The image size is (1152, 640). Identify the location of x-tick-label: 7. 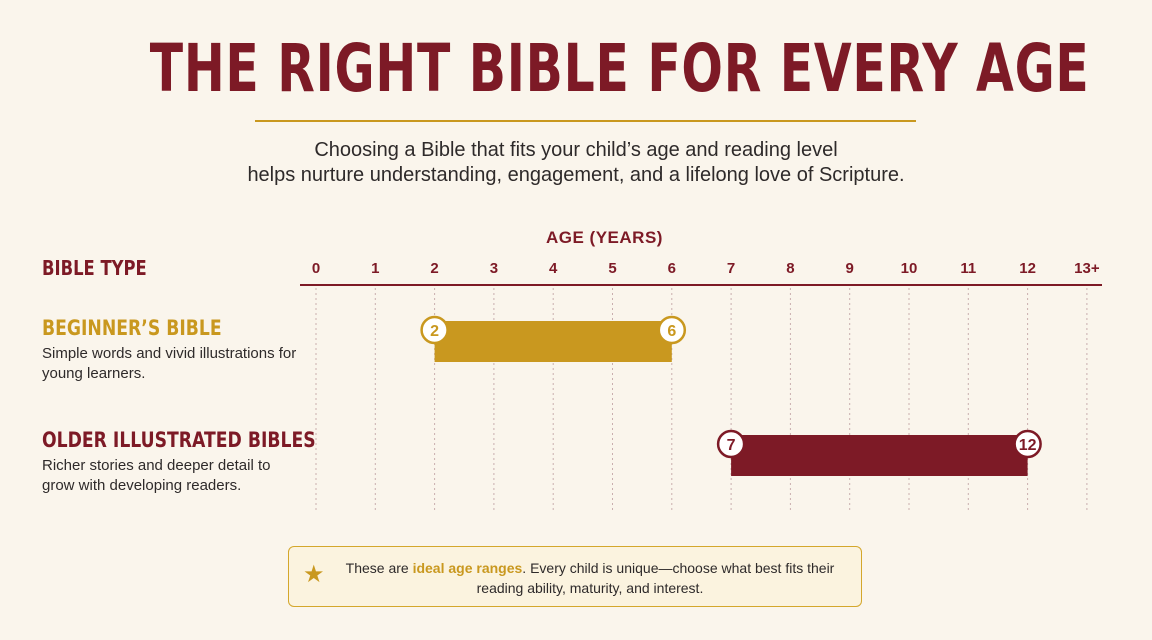
(731, 268).